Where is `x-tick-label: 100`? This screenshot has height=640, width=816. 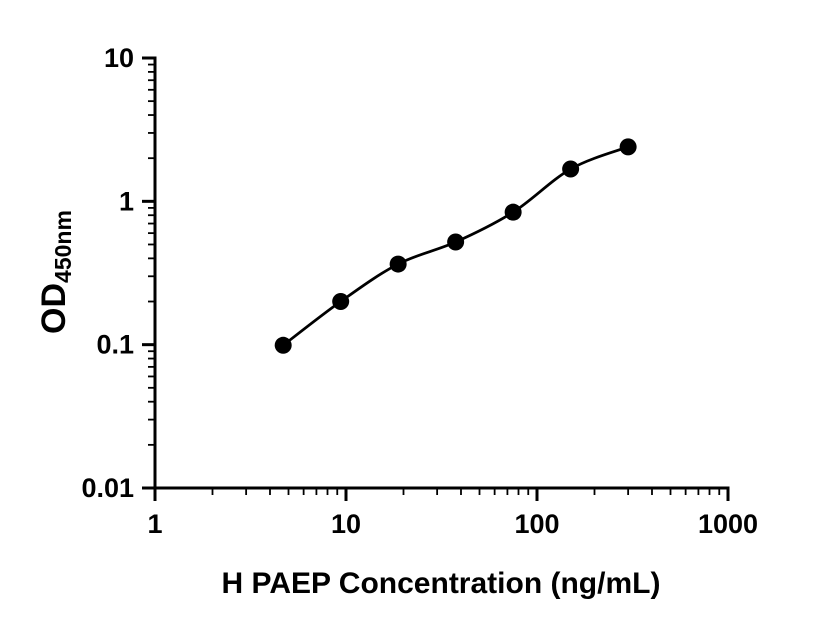
x-tick-label: 100 is located at coordinates (536, 524).